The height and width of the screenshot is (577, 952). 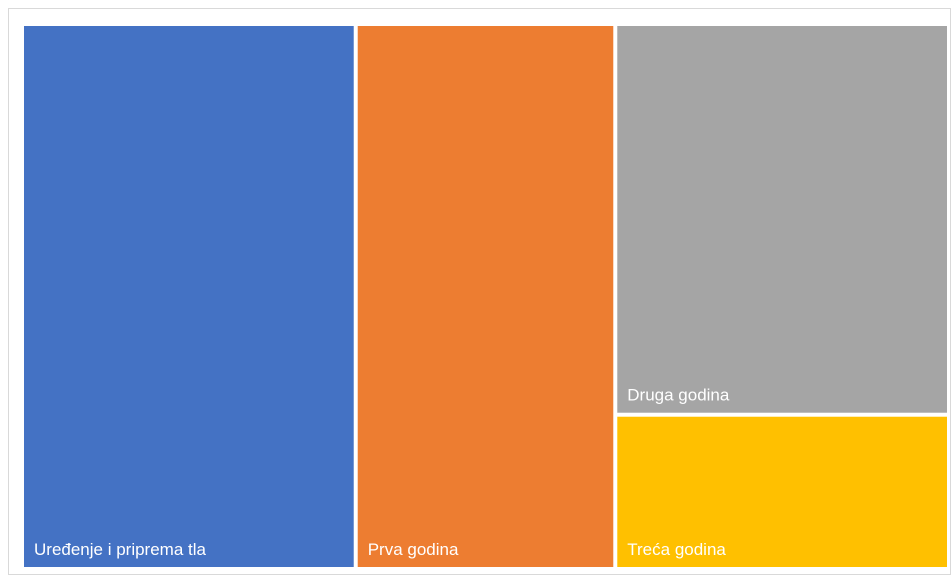 What do you see at coordinates (676, 549) in the screenshot?
I see `treemap-label-treca-godina: Treća godina` at bounding box center [676, 549].